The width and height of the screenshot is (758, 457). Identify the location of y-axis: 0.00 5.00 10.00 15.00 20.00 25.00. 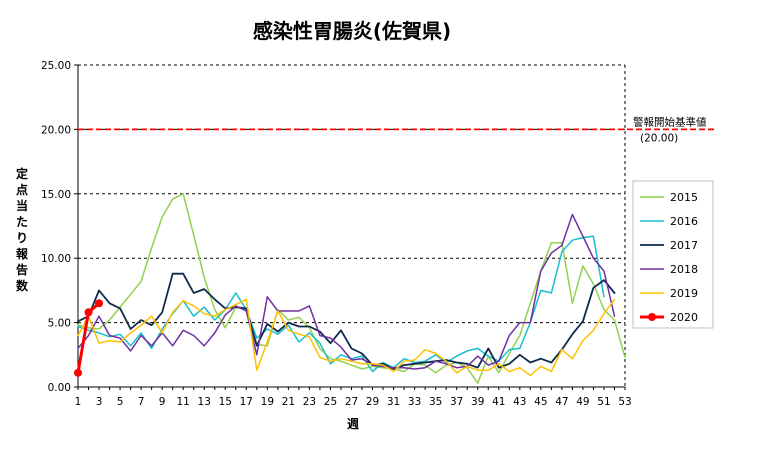
(59, 227).